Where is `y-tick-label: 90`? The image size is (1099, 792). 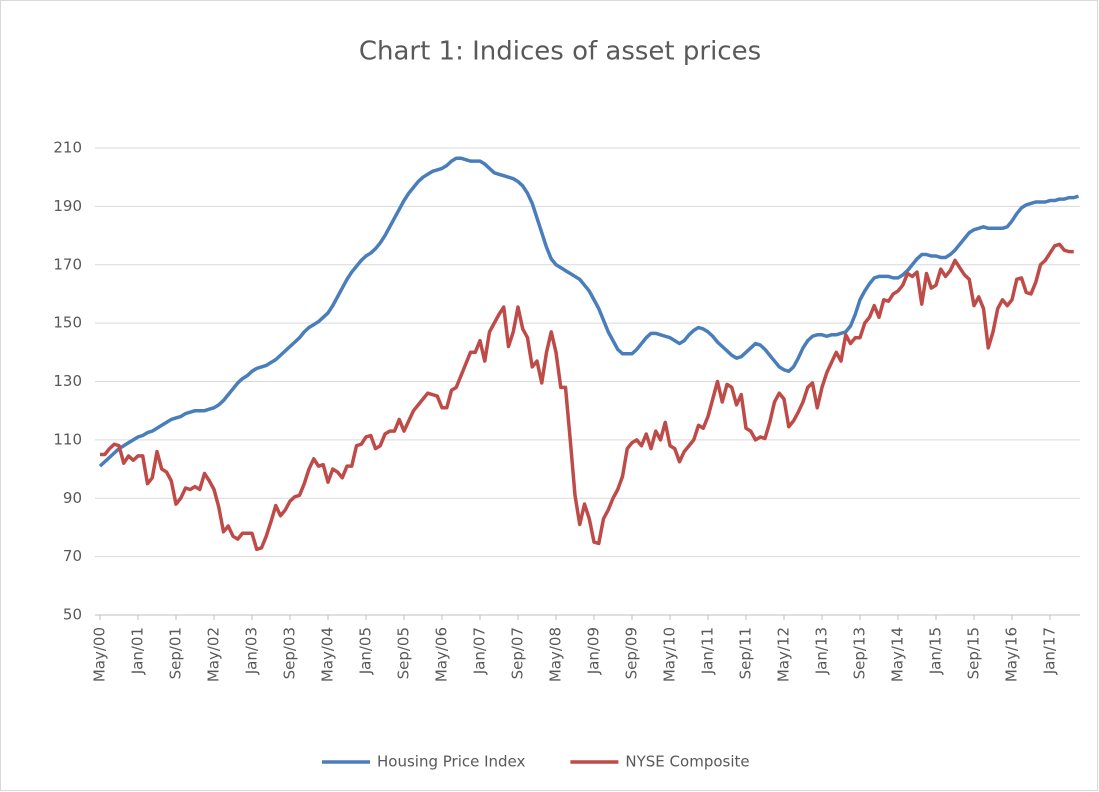 y-tick-label: 90 is located at coordinates (72, 498).